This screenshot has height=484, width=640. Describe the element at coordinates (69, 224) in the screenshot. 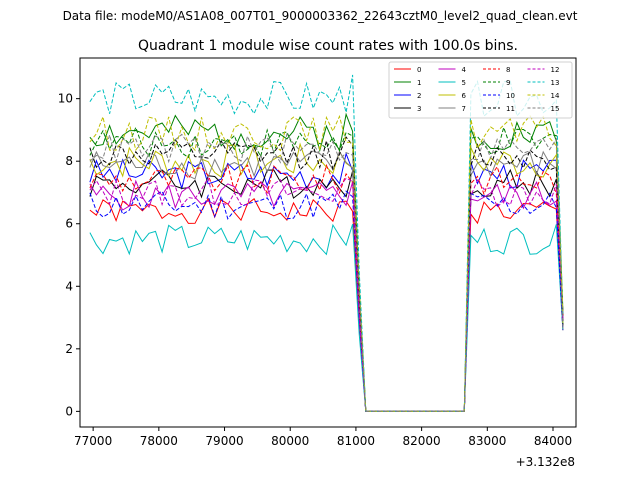

I see `y-tick-label: 6` at that location.